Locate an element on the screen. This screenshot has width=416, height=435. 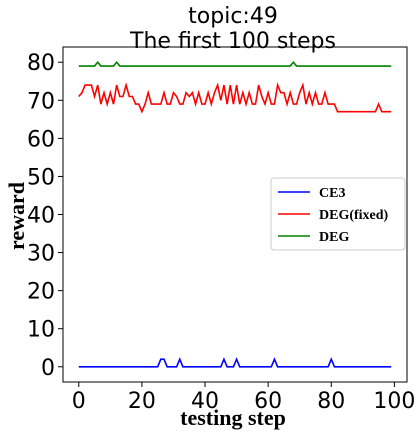
y-tick-label: 60 is located at coordinates (41, 139).